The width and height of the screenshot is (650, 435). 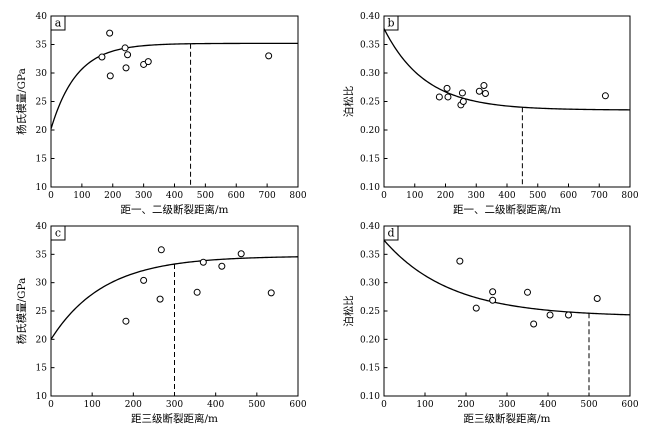 What do you see at coordinates (370, 74) in the screenshot?
I see `y-tick-label: 0.30` at bounding box center [370, 74].